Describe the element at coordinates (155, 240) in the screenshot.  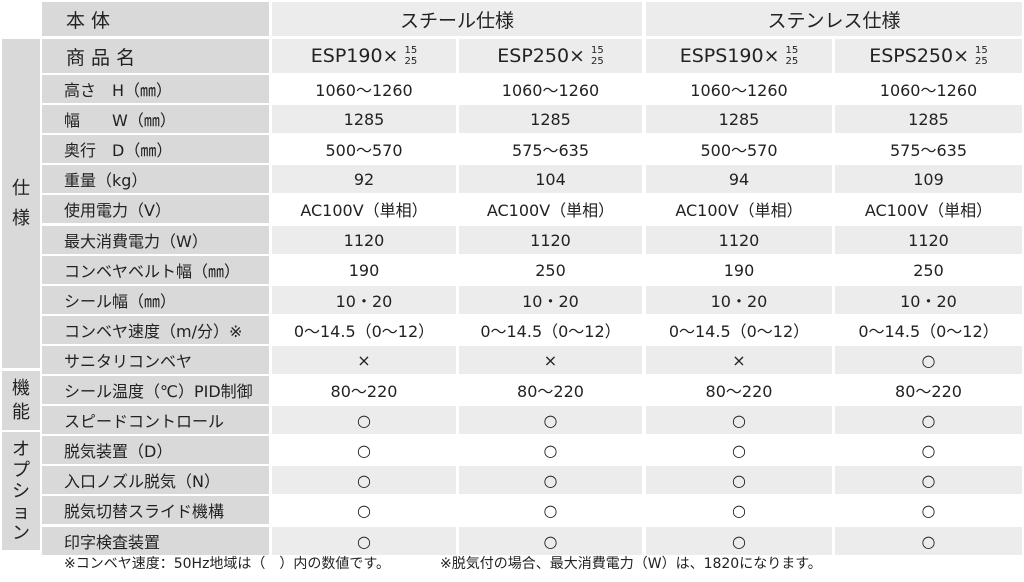
I see `row-label: 最大消費電力（W）` at that location.